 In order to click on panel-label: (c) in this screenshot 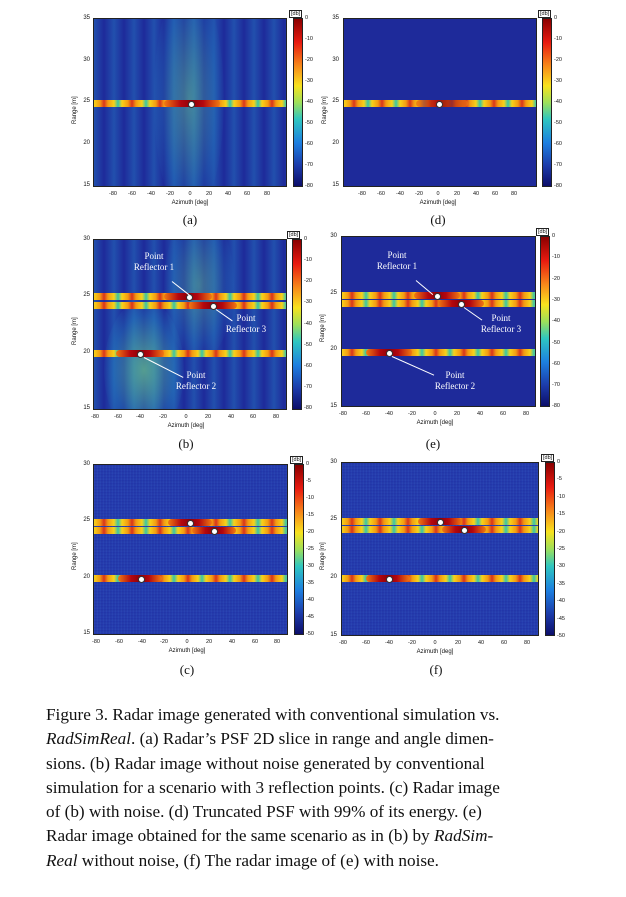, I will do `click(187, 669)`.